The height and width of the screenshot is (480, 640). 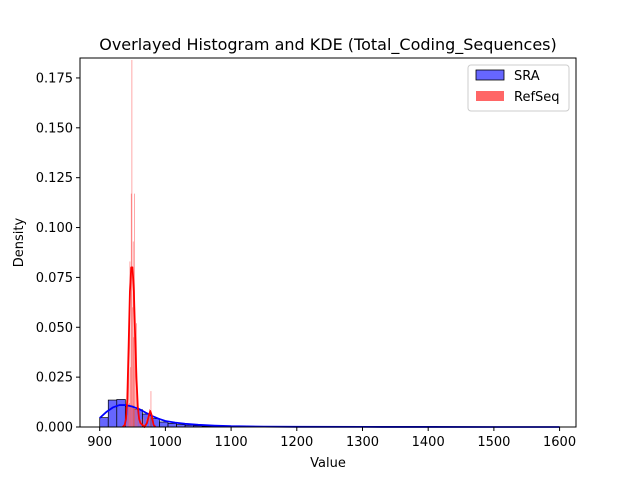 I want to click on y-axis-title: Density, so click(x=19, y=242).